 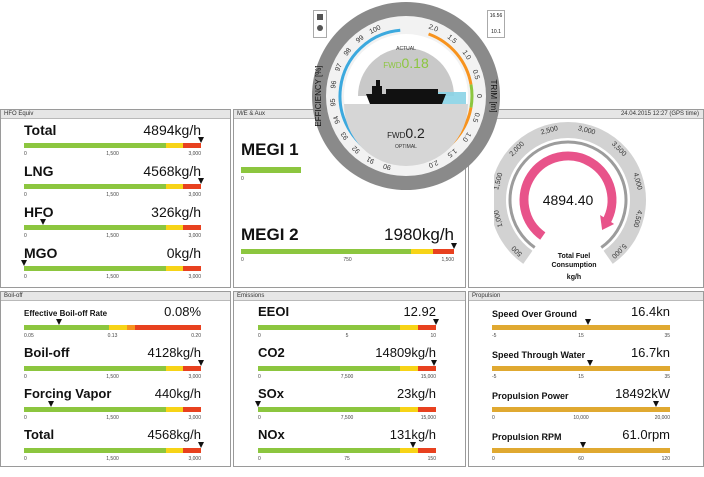 I want to click on metric-sox: SOx 23kg/h 0 7,500 15,000, so click(x=345, y=404).